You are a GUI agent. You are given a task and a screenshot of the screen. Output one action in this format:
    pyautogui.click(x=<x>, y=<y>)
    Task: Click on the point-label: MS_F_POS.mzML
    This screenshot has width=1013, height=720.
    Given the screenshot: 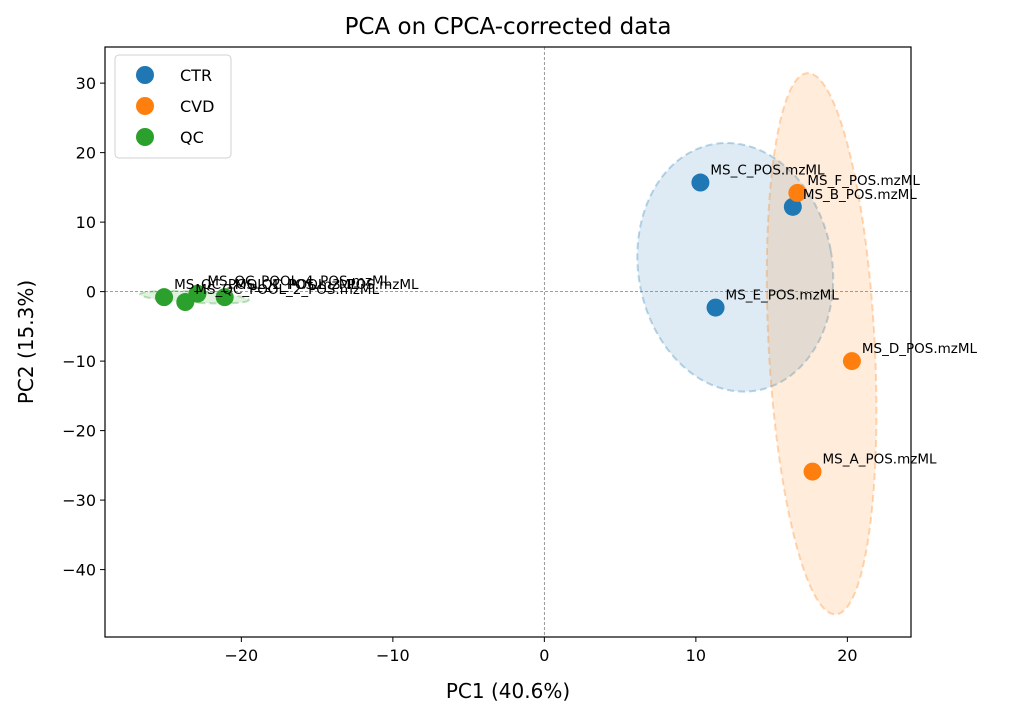 What is the action you would take?
    pyautogui.click(x=863, y=181)
    